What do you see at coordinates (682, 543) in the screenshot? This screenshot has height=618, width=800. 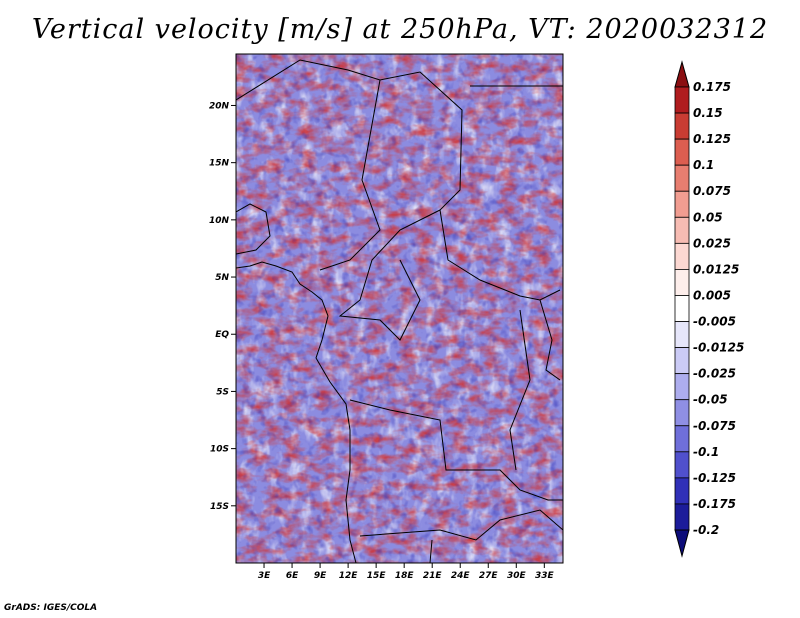 I see `colorbar-lower-extension` at bounding box center [682, 543].